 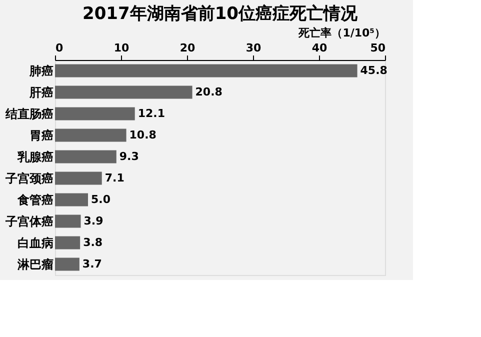 What do you see at coordinates (142, 135) in the screenshot?
I see `data-label: 10.8` at bounding box center [142, 135].